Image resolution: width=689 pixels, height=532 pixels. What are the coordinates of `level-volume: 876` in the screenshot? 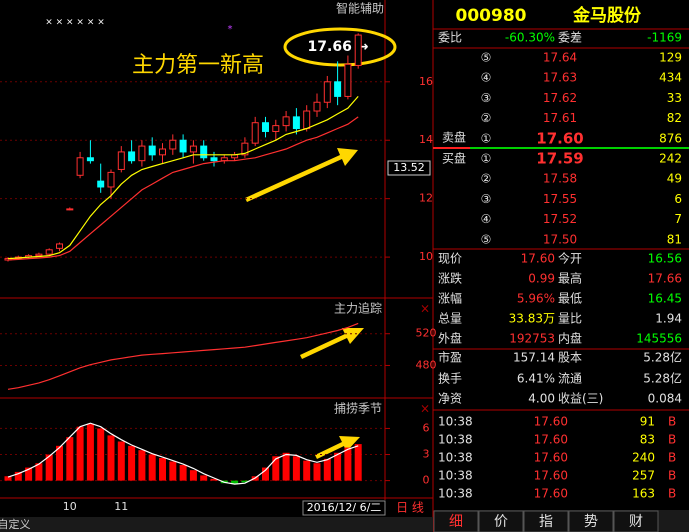 It's located at (670, 138).